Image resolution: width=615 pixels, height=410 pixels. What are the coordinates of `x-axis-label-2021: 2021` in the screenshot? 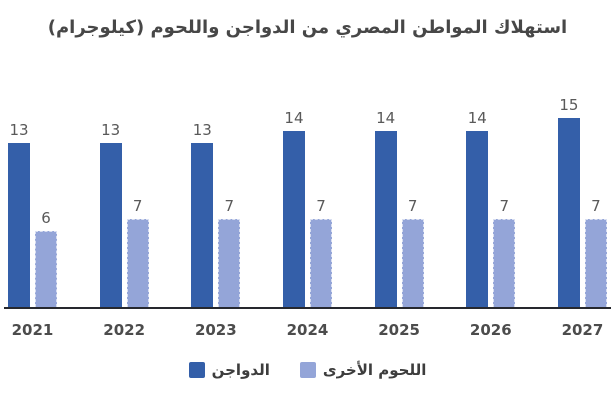 It's located at (32, 330).